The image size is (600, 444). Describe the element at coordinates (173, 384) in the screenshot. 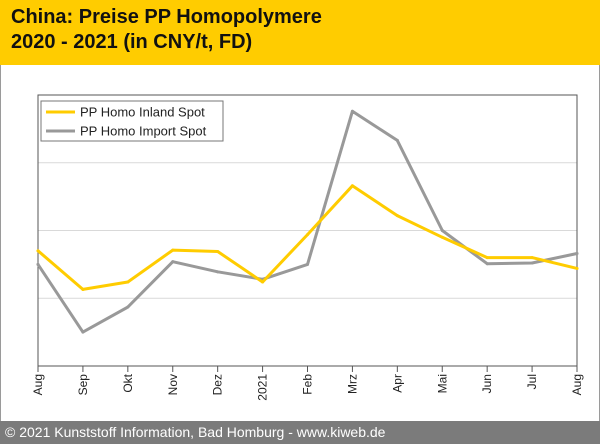

I see `x-tick-label: Nov` at that location.